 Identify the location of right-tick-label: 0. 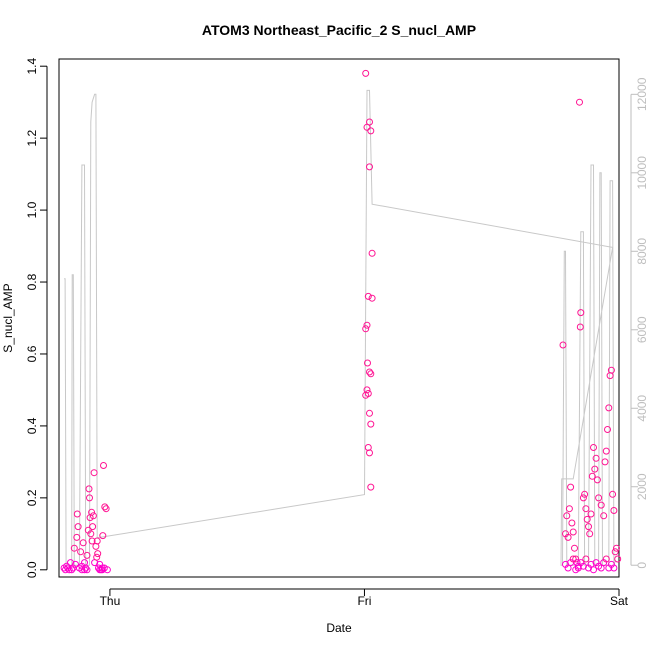
(642, 565).